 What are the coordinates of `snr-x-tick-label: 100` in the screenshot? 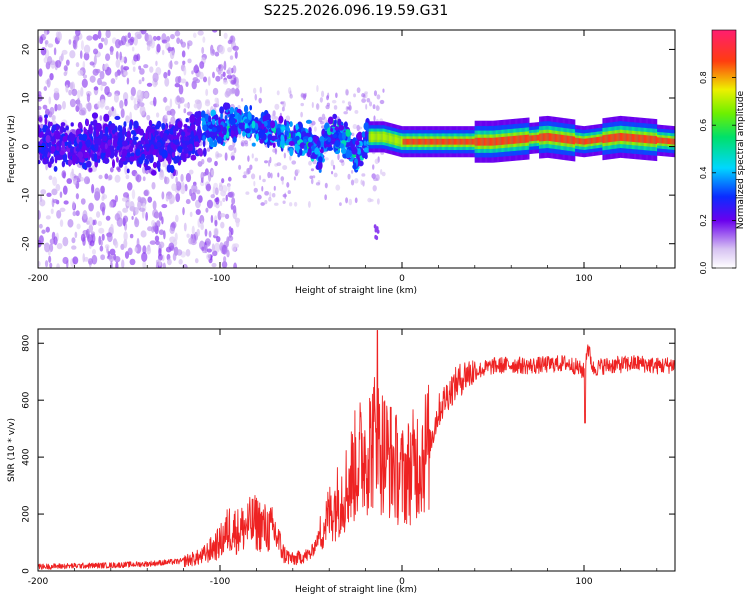 It's located at (583, 582).